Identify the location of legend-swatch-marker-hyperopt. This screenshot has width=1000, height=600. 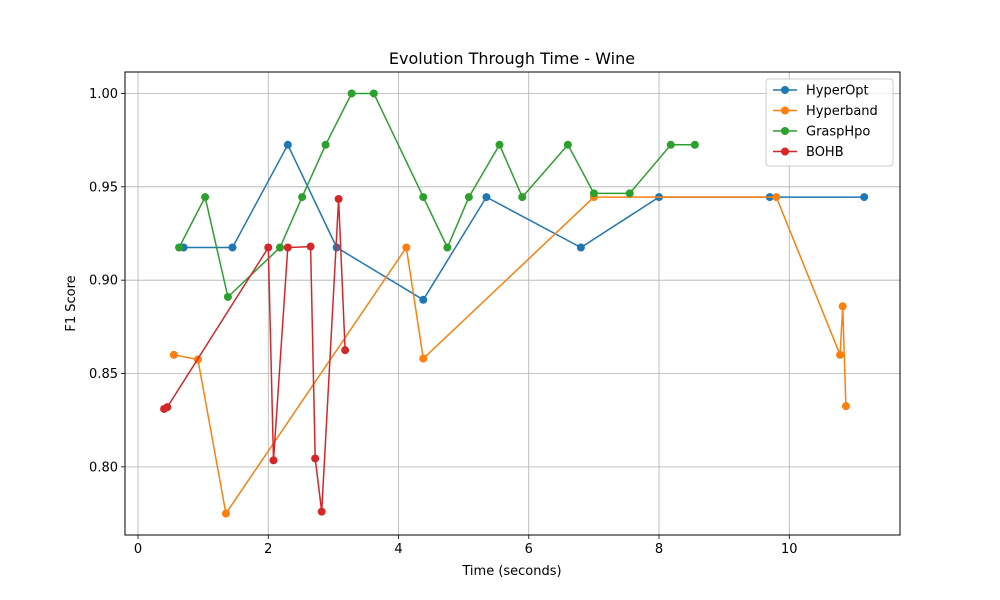
(785, 90).